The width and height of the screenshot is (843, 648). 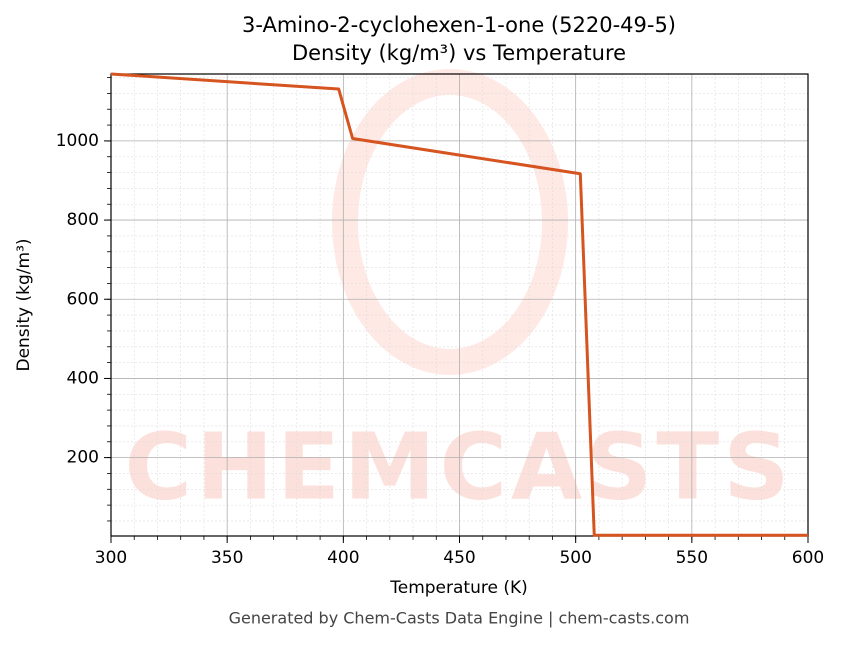 What do you see at coordinates (111, 558) in the screenshot?
I see `x-tick-label: 300` at bounding box center [111, 558].